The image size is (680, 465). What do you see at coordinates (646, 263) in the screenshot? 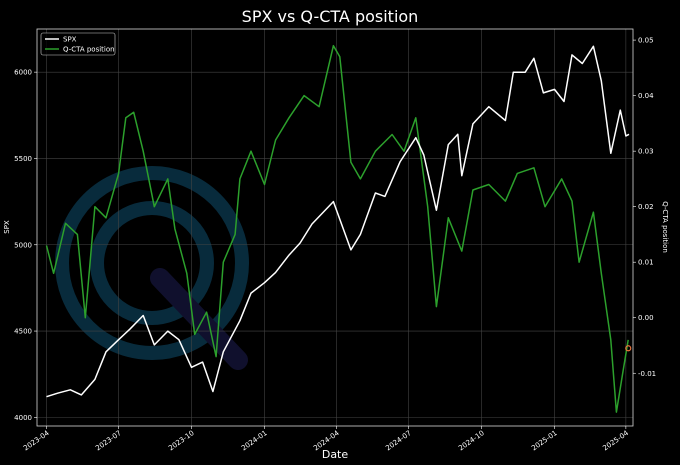
I see `y2-tick-label: 0.01` at bounding box center [646, 263].